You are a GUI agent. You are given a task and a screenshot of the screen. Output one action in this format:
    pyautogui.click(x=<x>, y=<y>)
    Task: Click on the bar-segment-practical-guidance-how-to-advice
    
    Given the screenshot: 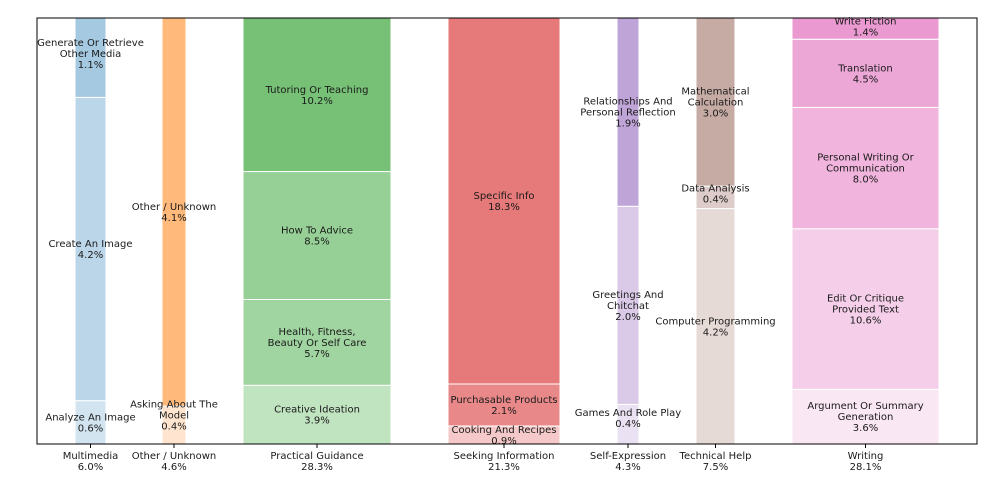 What is the action you would take?
    pyautogui.click(x=317, y=235)
    